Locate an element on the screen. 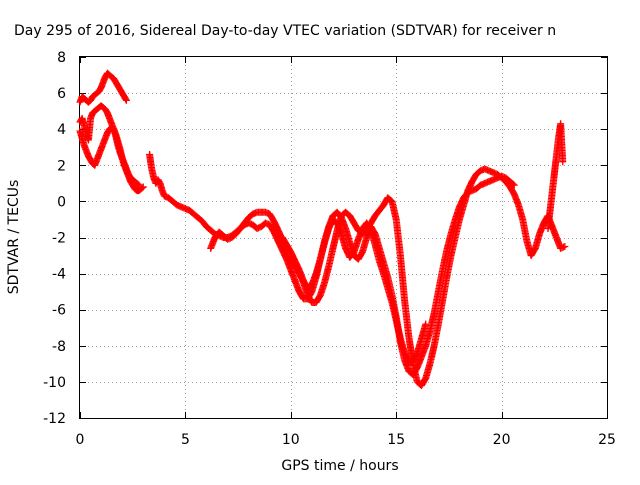 Image resolution: width=640 pixels, height=485 pixels. x-tick-label: 5 is located at coordinates (185, 440).